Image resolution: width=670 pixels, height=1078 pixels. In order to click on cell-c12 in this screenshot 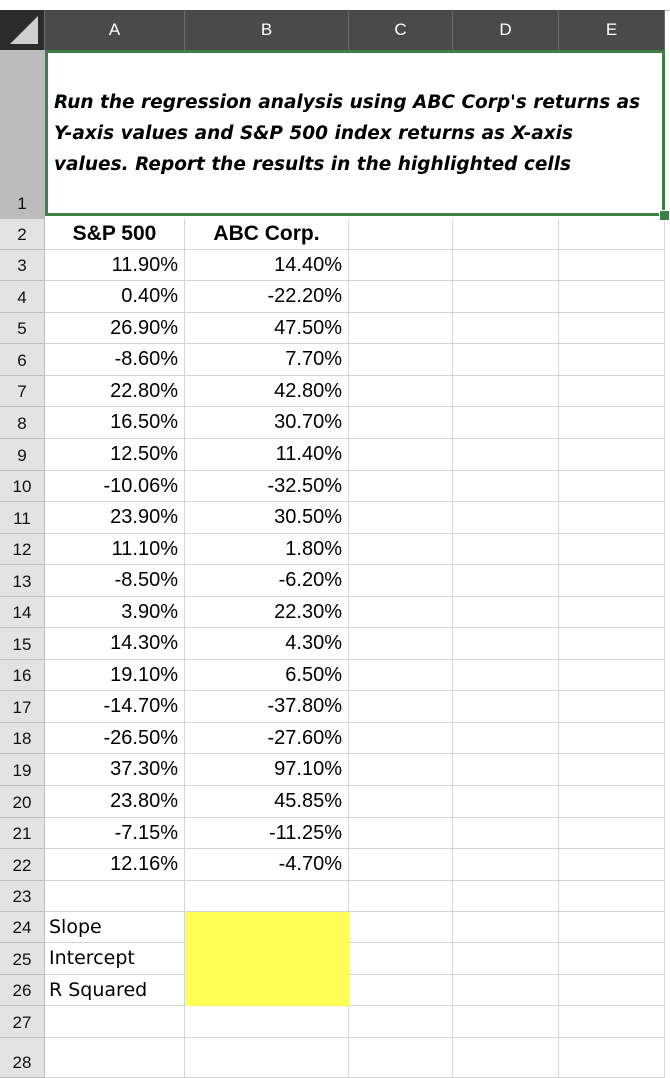, I will do `click(401, 549)`.